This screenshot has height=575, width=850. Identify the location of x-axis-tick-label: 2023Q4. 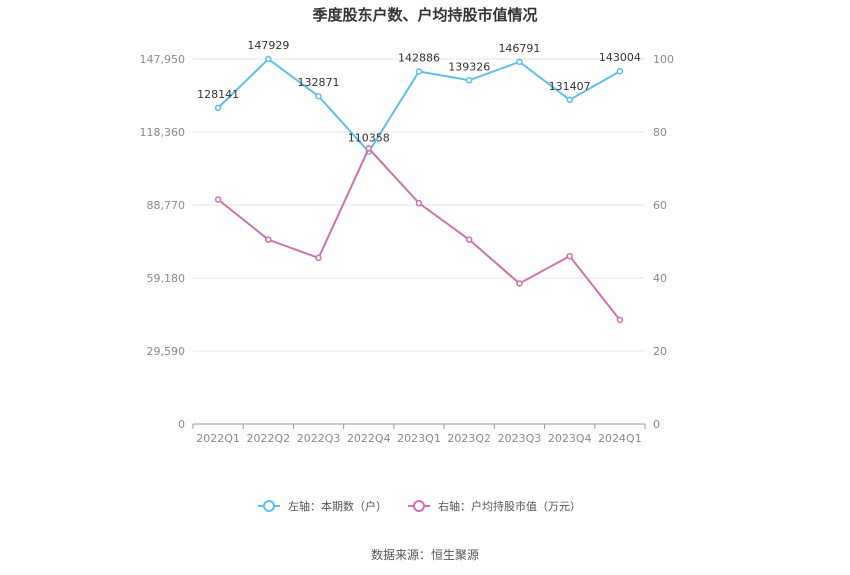
(570, 438).